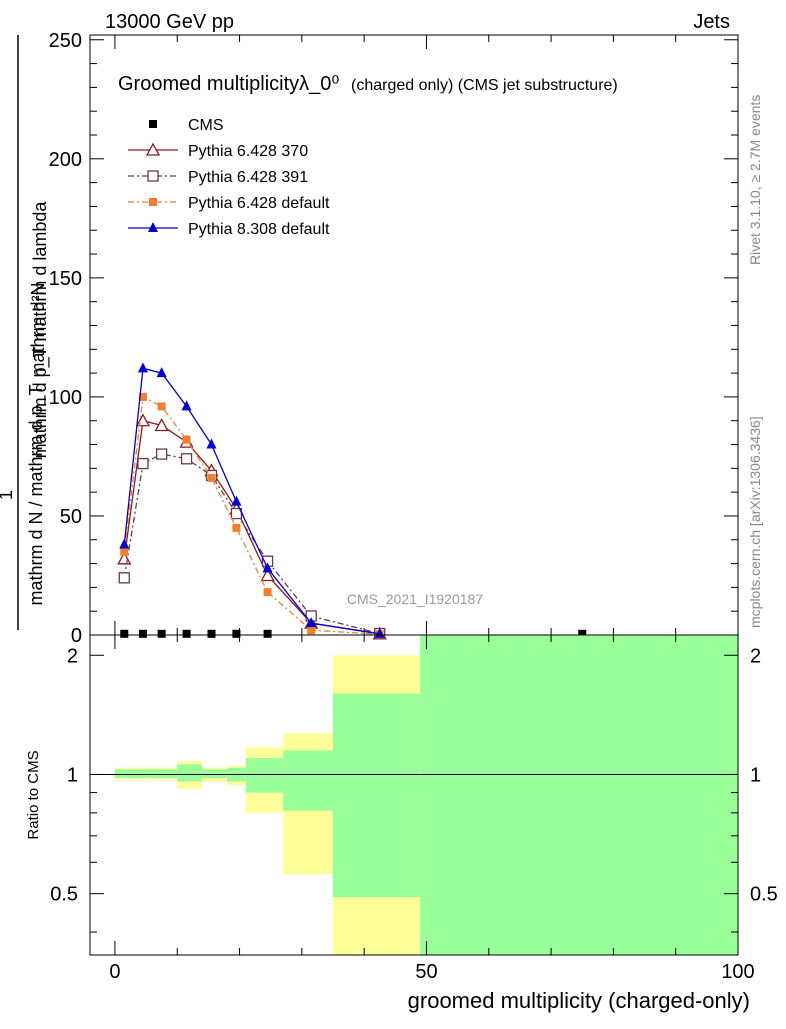 Image resolution: width=786 pixels, height=1029 pixels. What do you see at coordinates (33, 794) in the screenshot?
I see `ratio-y-axis-label: Ratio to CMS` at bounding box center [33, 794].